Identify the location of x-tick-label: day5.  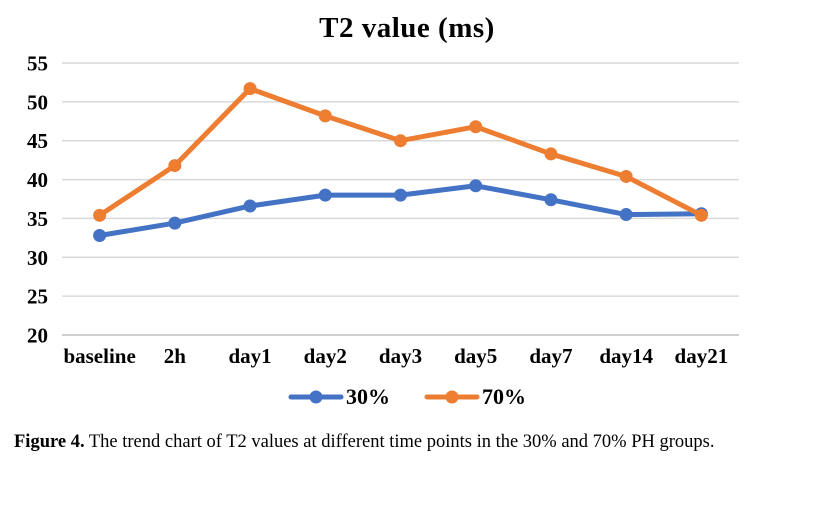
(475, 356).